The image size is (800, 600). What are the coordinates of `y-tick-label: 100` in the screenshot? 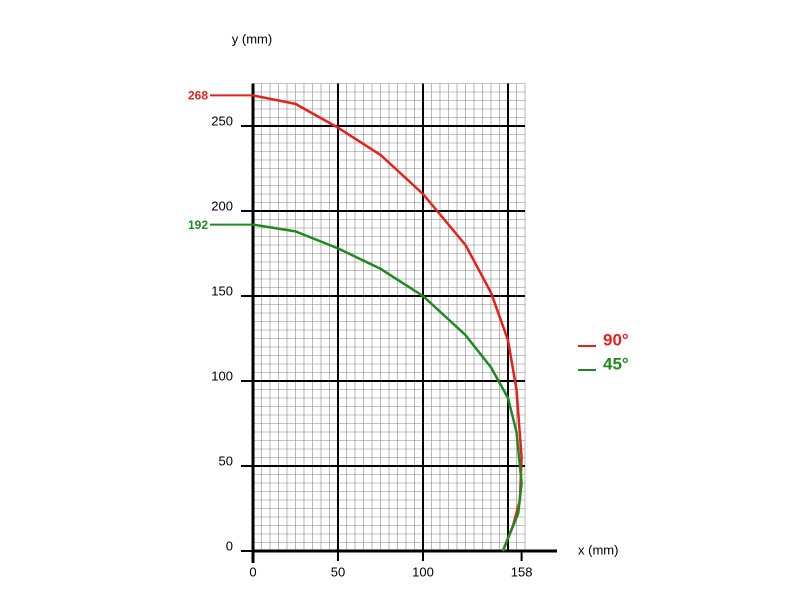 It's located at (222, 375).